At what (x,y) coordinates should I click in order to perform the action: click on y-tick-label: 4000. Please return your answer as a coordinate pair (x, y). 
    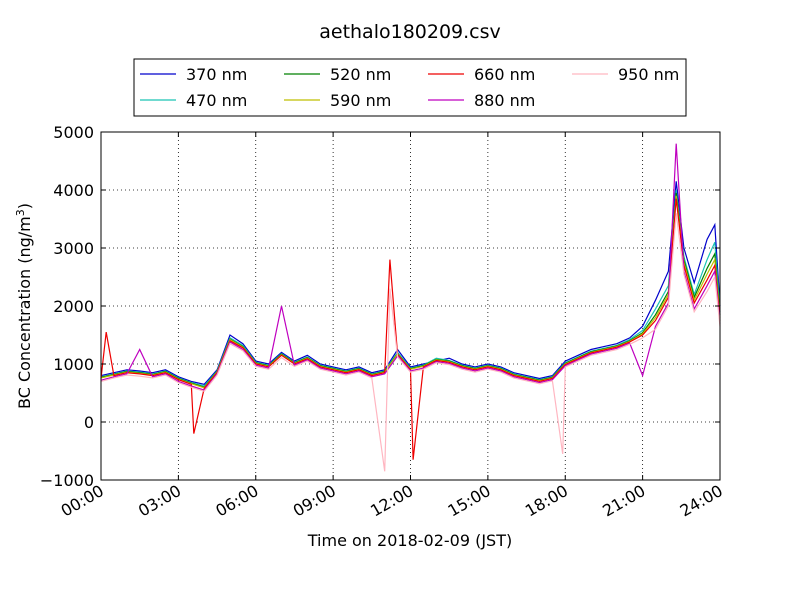
    Looking at the image, I should click on (73, 190).